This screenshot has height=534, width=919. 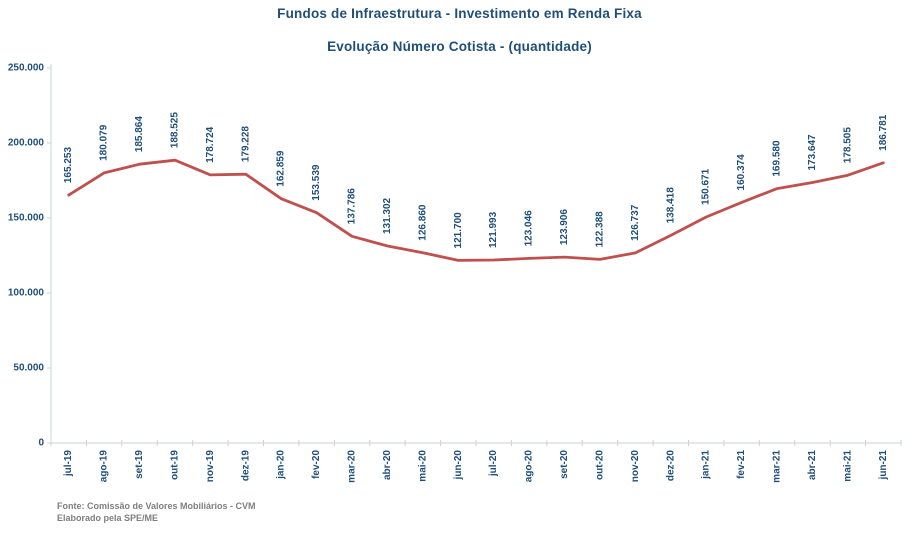 What do you see at coordinates (847, 145) in the screenshot?
I see `data-label: 178.505` at bounding box center [847, 145].